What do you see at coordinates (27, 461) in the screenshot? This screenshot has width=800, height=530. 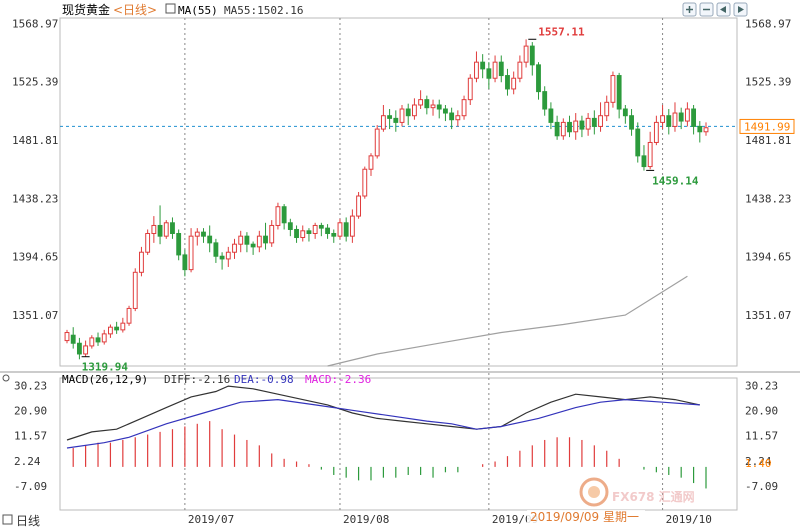 I see `macd-y-tick-left: 2.24` at bounding box center [27, 461].